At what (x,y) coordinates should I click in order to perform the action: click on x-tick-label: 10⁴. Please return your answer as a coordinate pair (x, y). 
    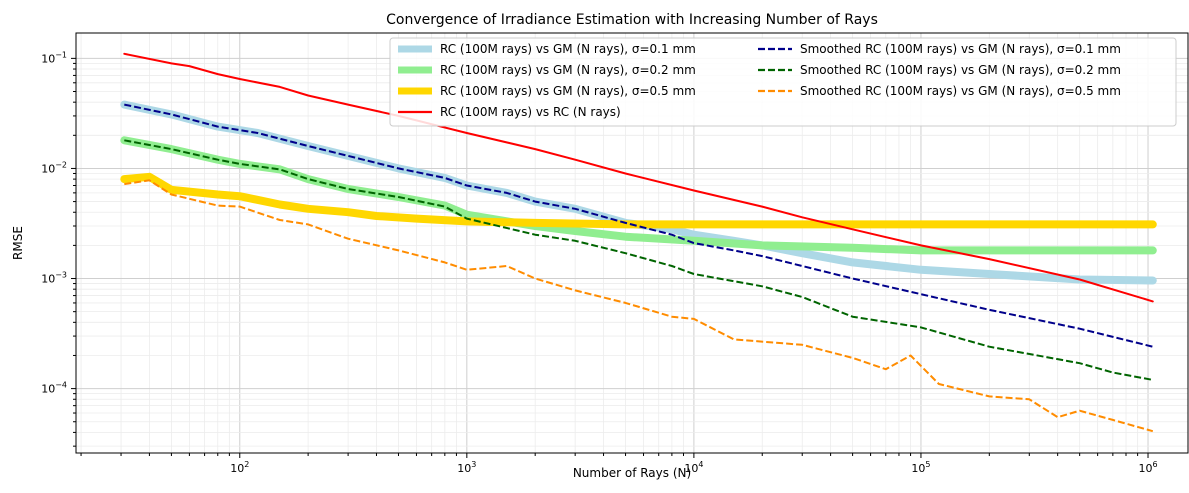
    Looking at the image, I should click on (693, 467).